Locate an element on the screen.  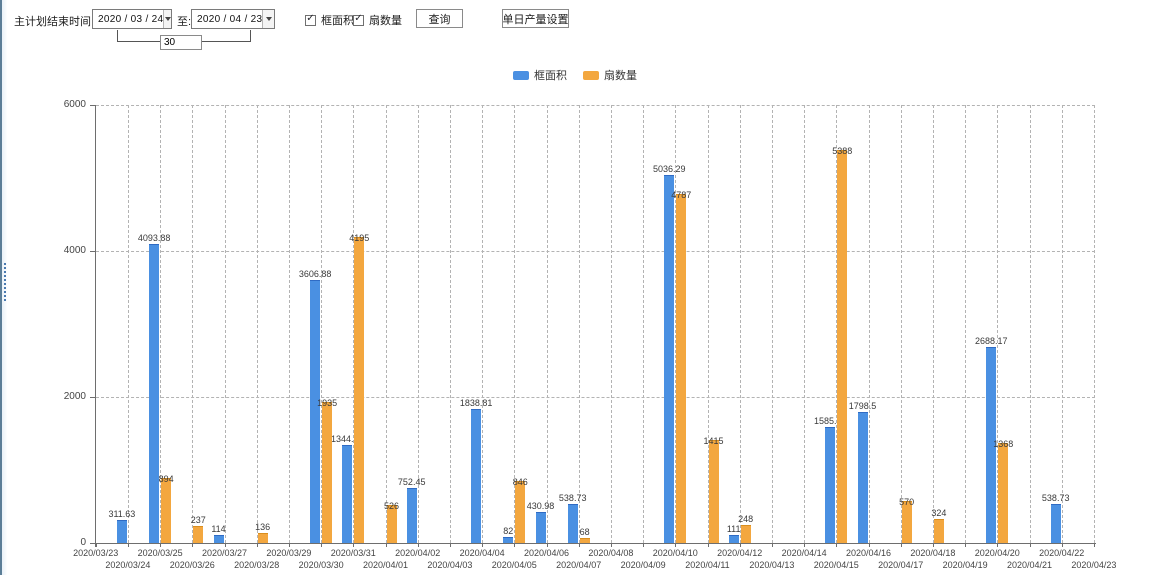
x-axis-label: 2020/03/26 is located at coordinates (192, 565).